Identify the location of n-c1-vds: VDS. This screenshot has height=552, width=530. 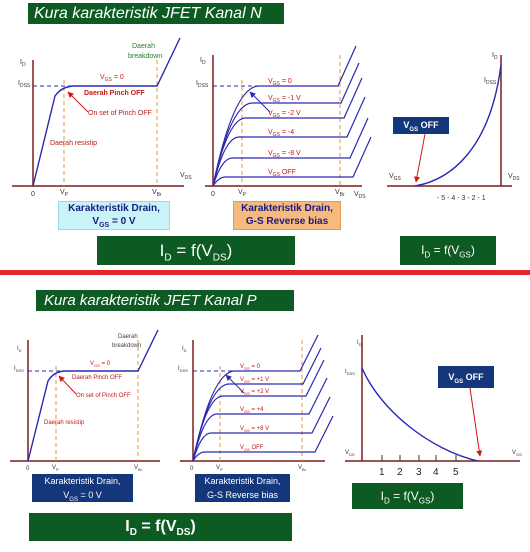
(186, 176).